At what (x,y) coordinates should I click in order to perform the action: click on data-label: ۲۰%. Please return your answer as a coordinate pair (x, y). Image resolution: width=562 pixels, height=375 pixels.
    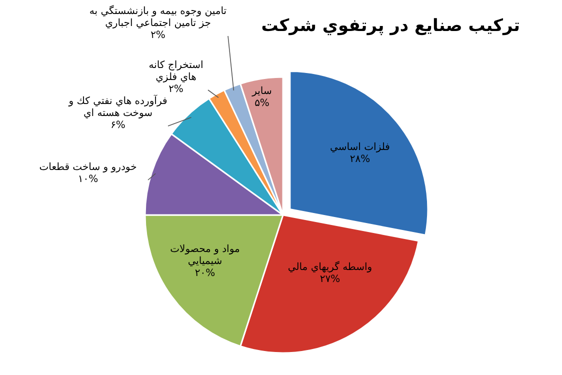
    Looking at the image, I should click on (205, 274).